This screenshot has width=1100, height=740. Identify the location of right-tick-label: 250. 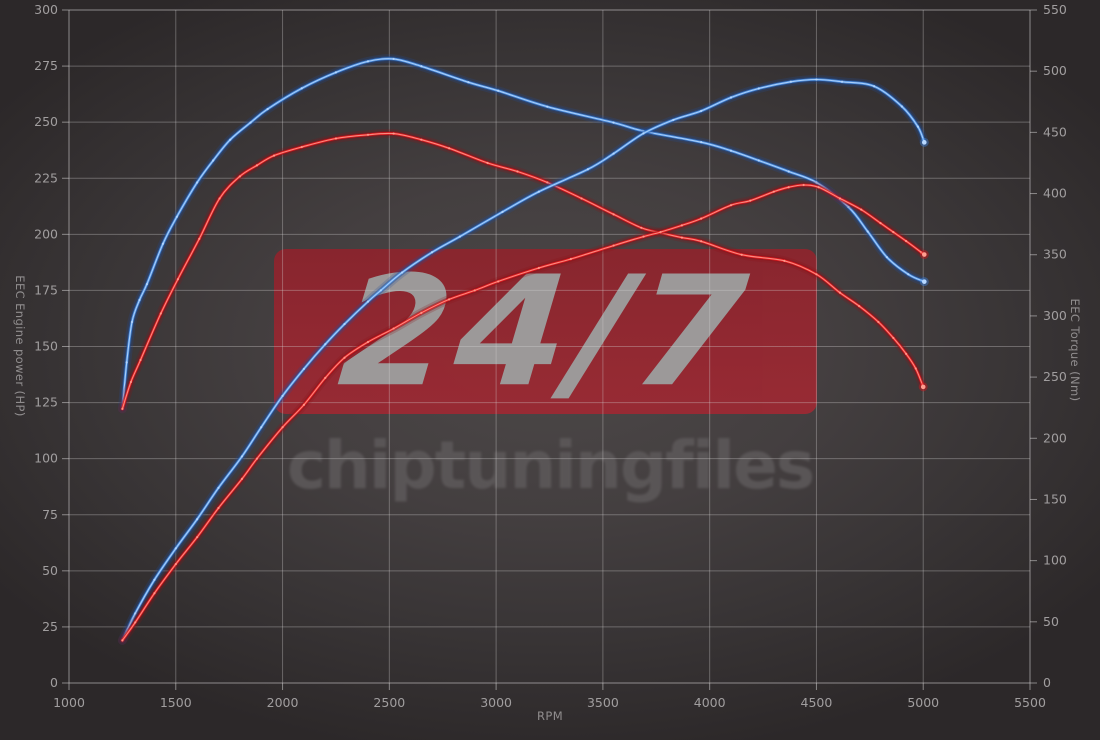
(1055, 376).